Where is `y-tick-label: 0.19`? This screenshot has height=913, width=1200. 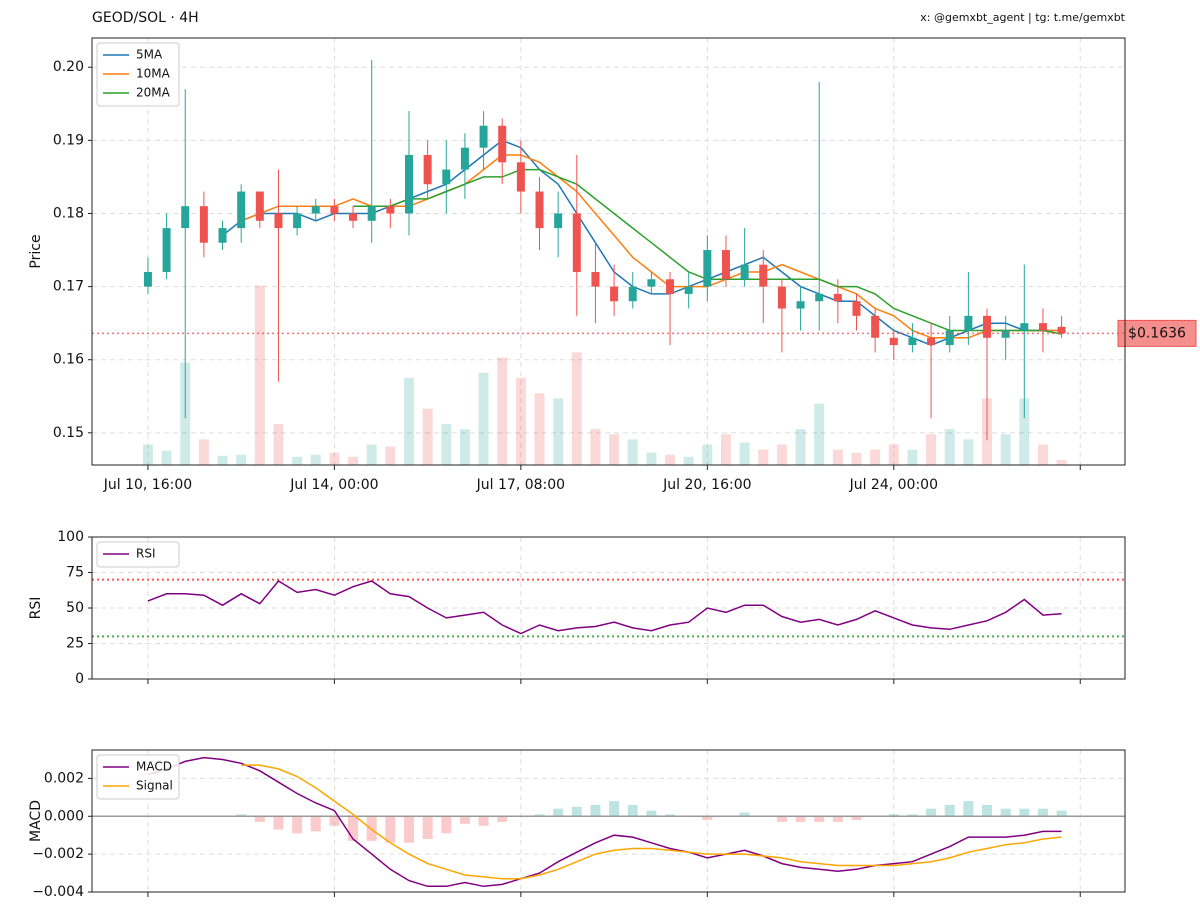
y-tick-label: 0.19 is located at coordinates (68, 140).